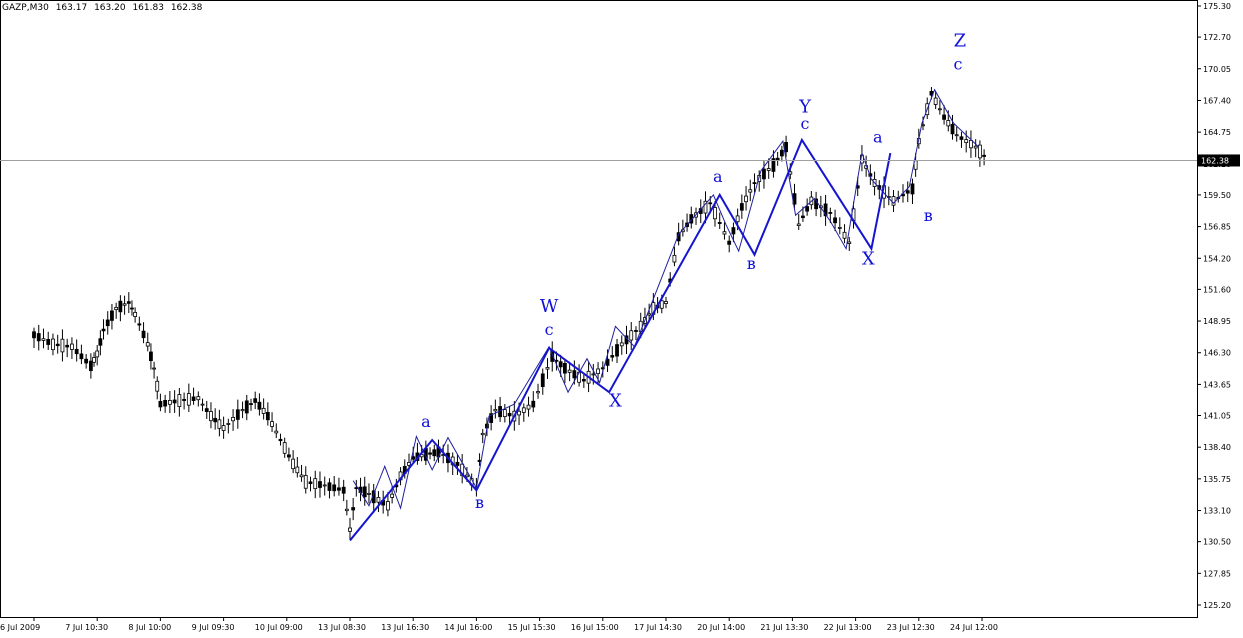 The image size is (1243, 638). Describe the element at coordinates (911, 627) in the screenshot. I see `x-tick-label: 23 Jul 12:30` at that location.